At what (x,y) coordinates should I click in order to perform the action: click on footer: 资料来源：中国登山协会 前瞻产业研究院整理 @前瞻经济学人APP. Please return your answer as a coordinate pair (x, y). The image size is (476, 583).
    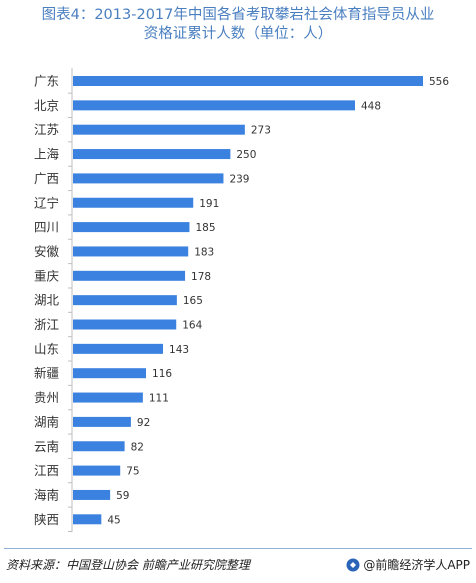
    Looking at the image, I should click on (238, 565).